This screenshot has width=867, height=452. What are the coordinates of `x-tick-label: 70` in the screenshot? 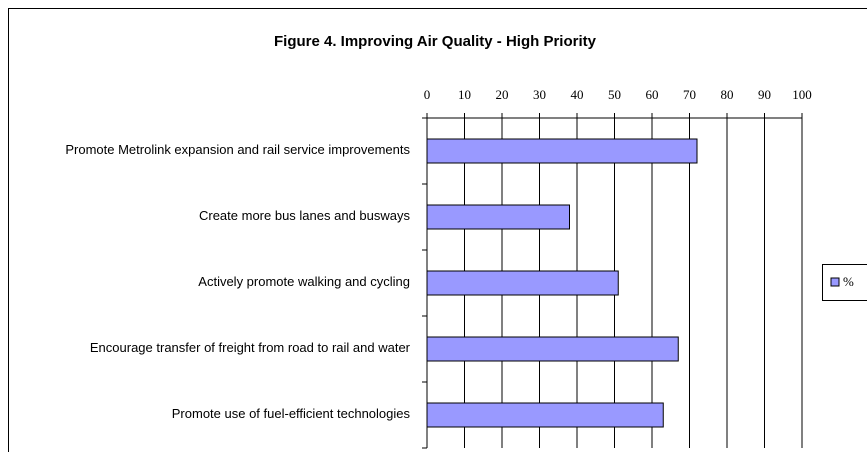 It's located at (689, 94).